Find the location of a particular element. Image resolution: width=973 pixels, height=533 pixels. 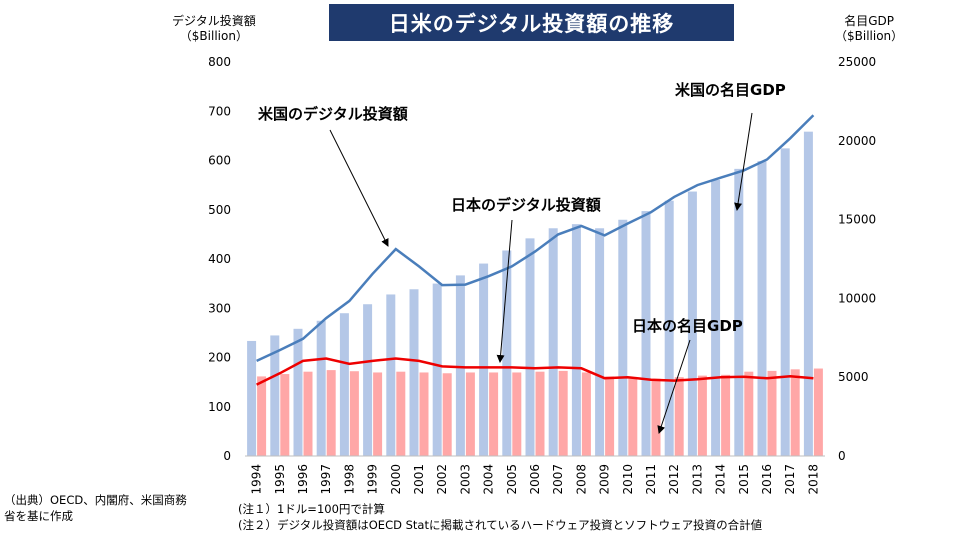

right-axis-heading: 名目GDP （$Billion） is located at coordinates (869, 29).